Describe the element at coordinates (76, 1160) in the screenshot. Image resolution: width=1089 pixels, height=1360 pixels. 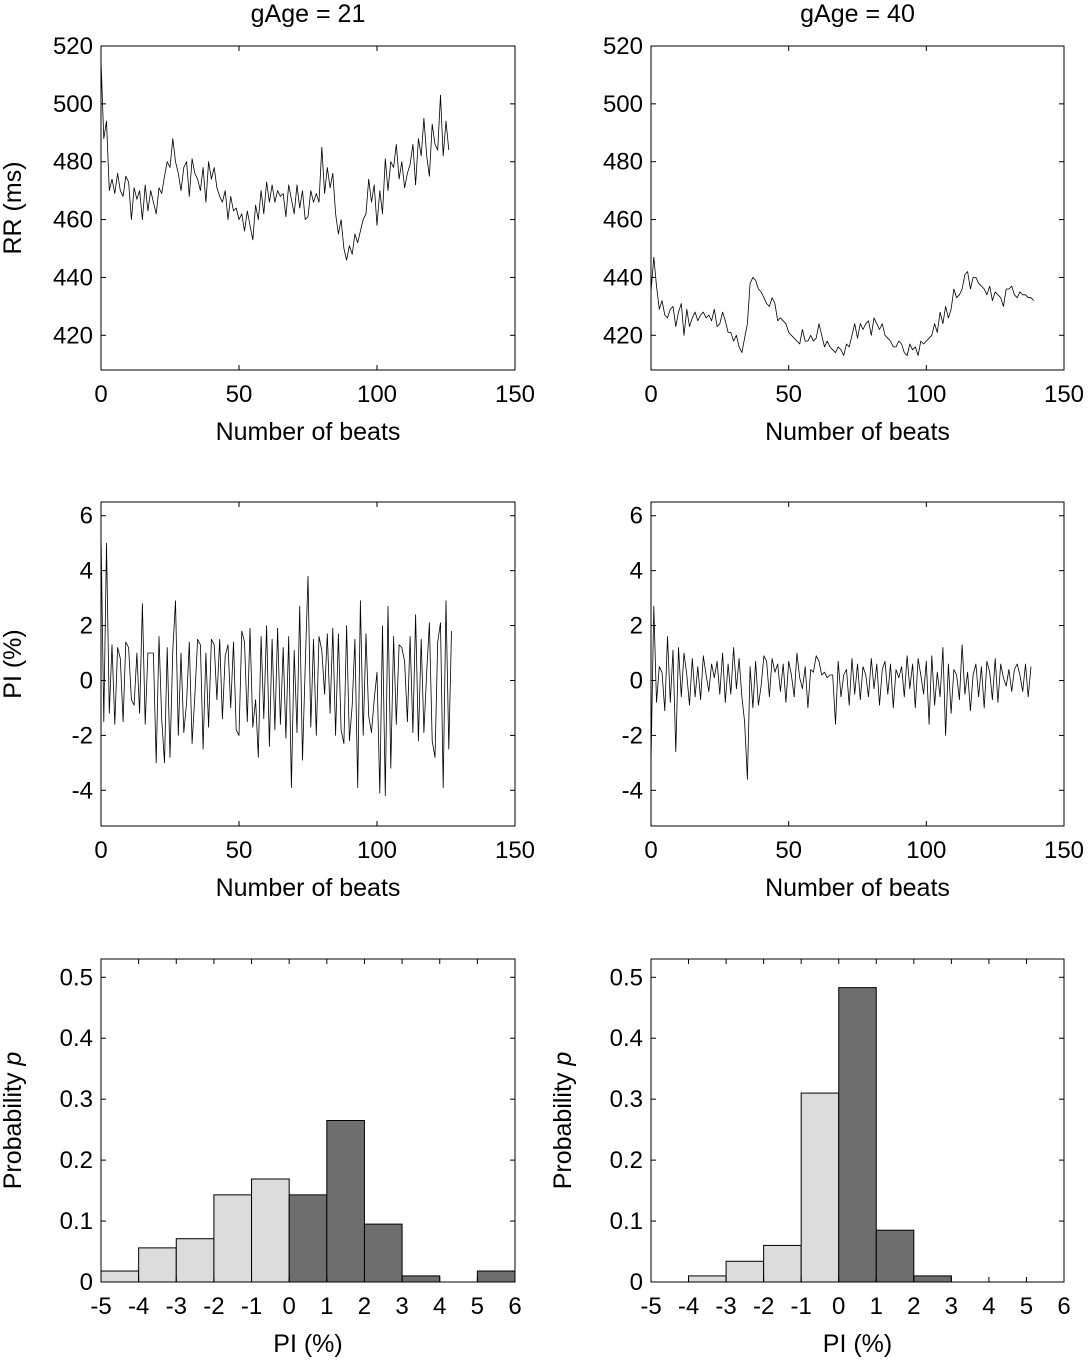
I see `y-tick-label: 0.2` at that location.